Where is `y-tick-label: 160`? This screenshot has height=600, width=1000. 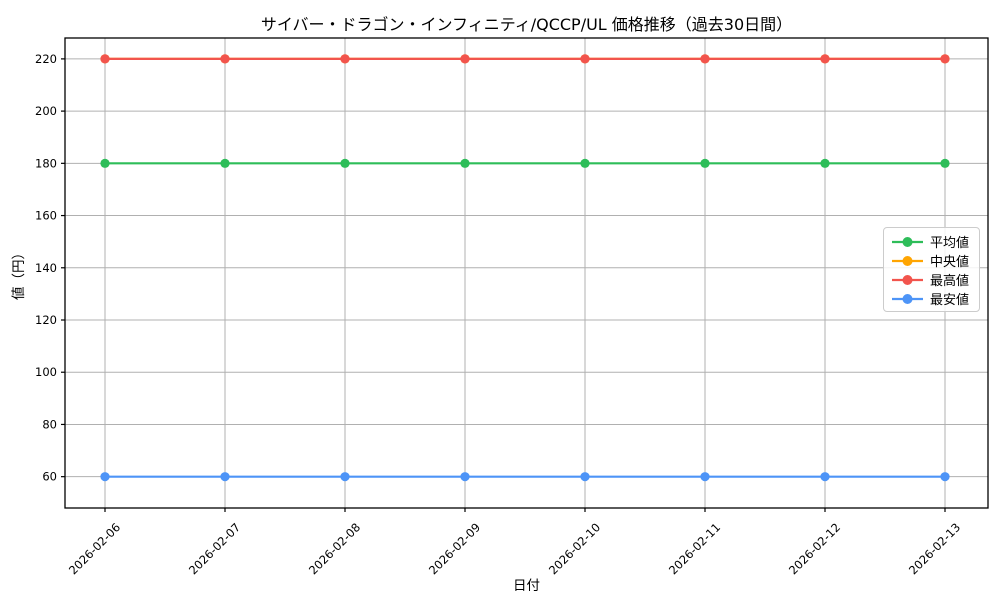
y-tick-label: 160 is located at coordinates (46, 216).